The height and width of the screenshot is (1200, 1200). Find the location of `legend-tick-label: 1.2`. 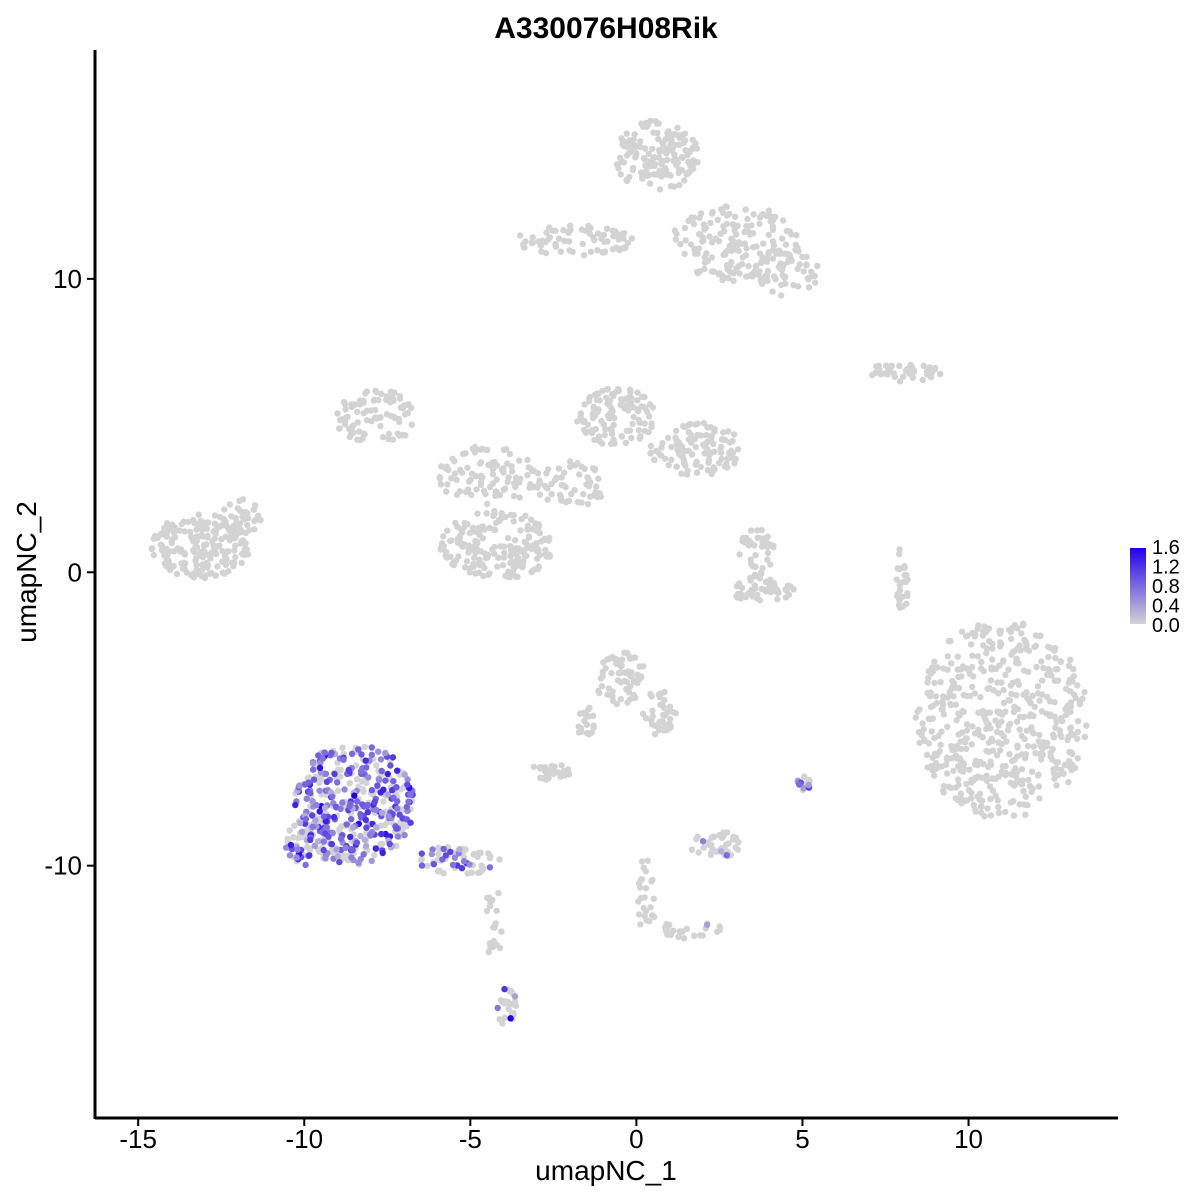

legend-tick-label: 1.2 is located at coordinates (1166, 568).